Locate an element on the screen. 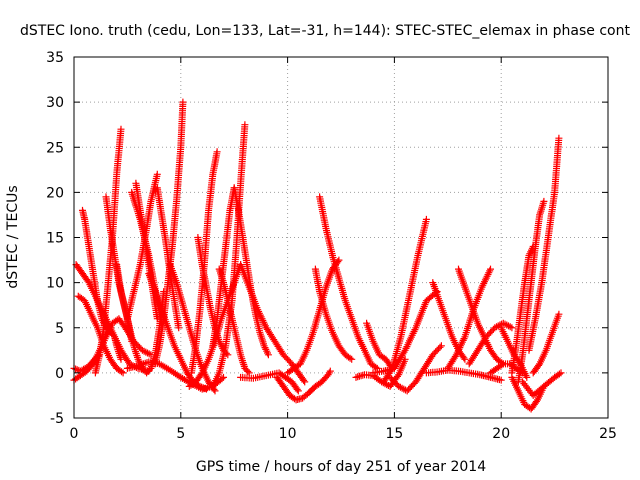  y-tick-label: -5 is located at coordinates (57, 419).